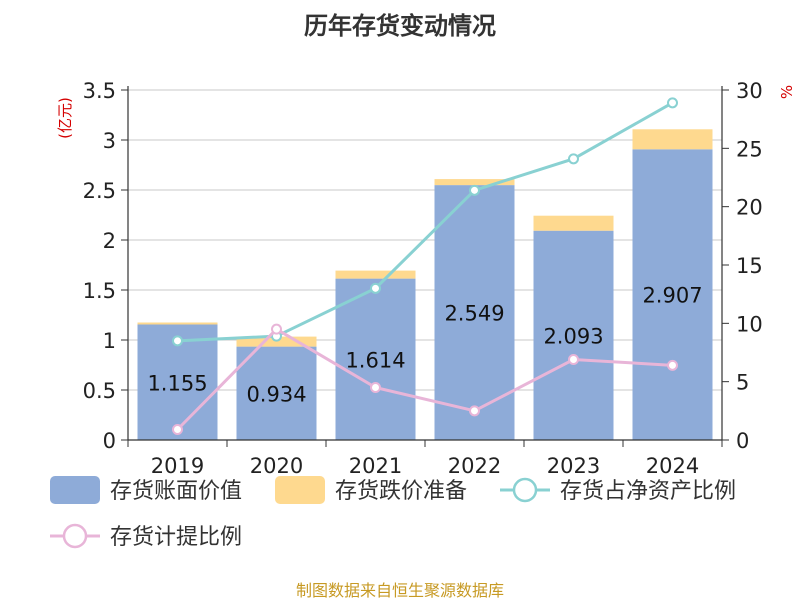  I want to click on right-tick-label: 30, so click(749, 91).